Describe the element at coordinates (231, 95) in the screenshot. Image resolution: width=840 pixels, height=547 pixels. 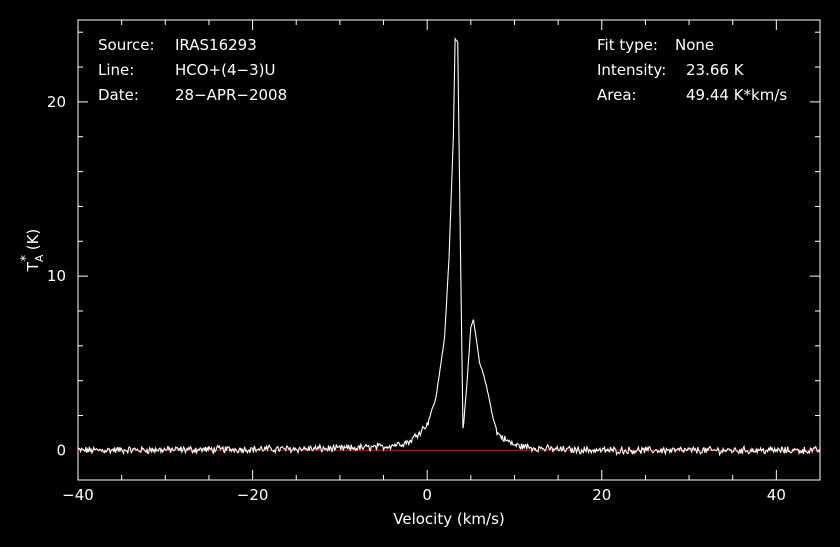
I see `annotation-left-value: 28−APR−2008` at that location.